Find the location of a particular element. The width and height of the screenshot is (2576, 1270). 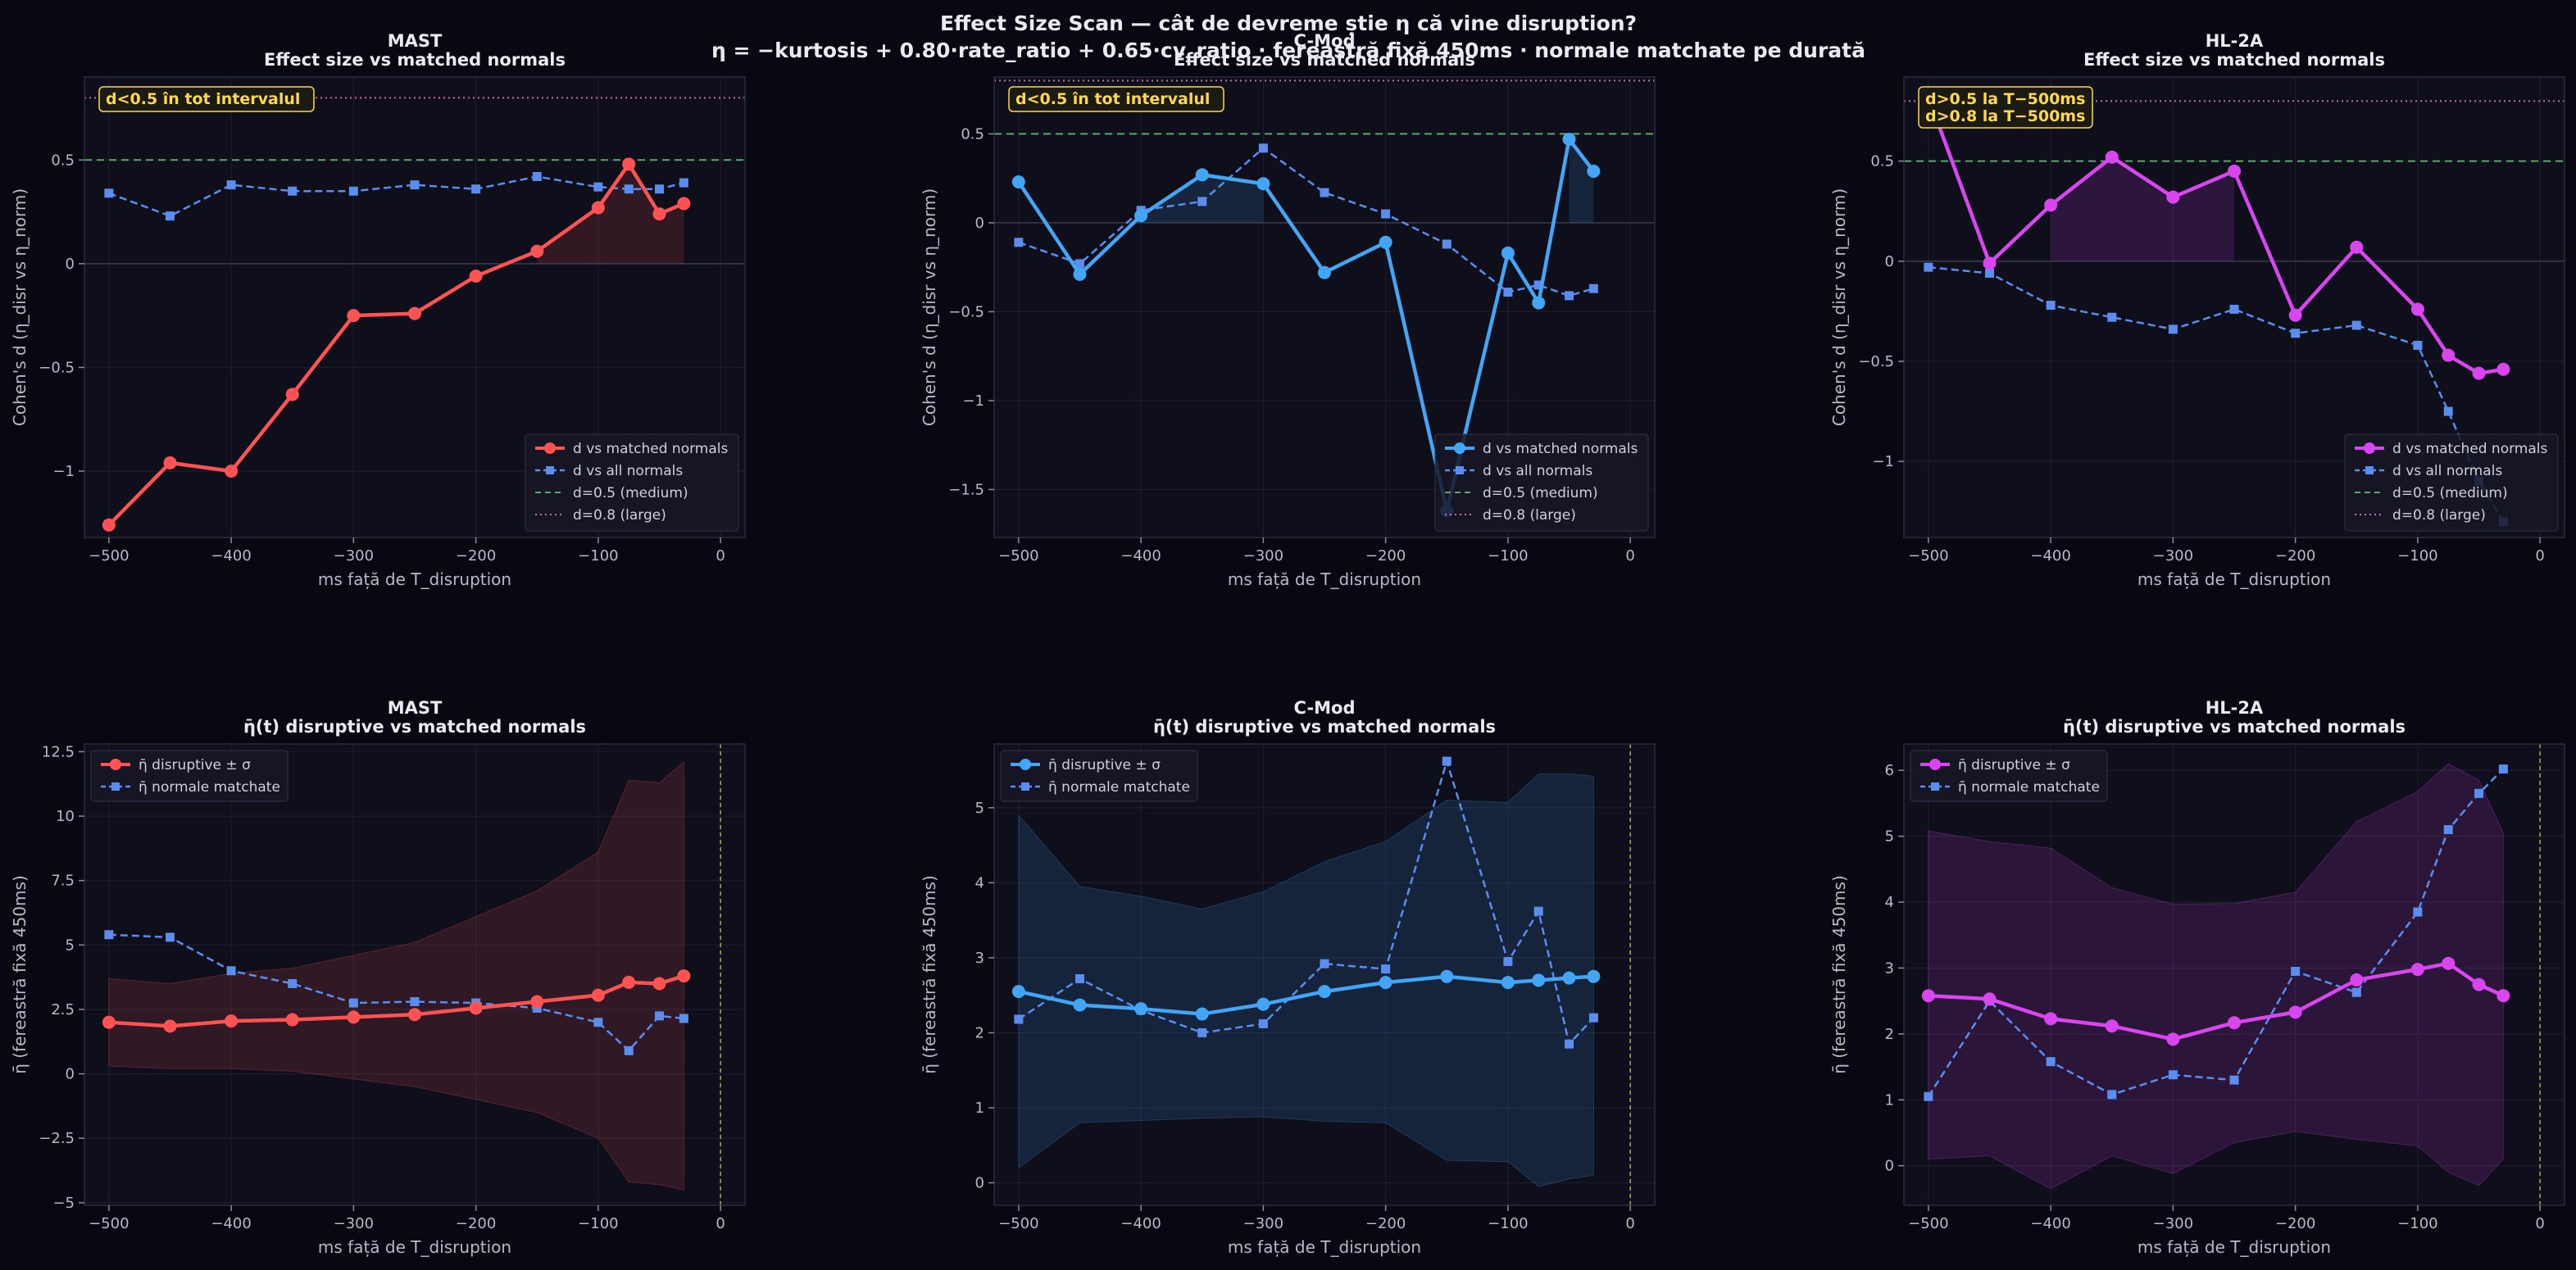

annotation-text: d<0.5 în tot intervalul is located at coordinates (203, 99).